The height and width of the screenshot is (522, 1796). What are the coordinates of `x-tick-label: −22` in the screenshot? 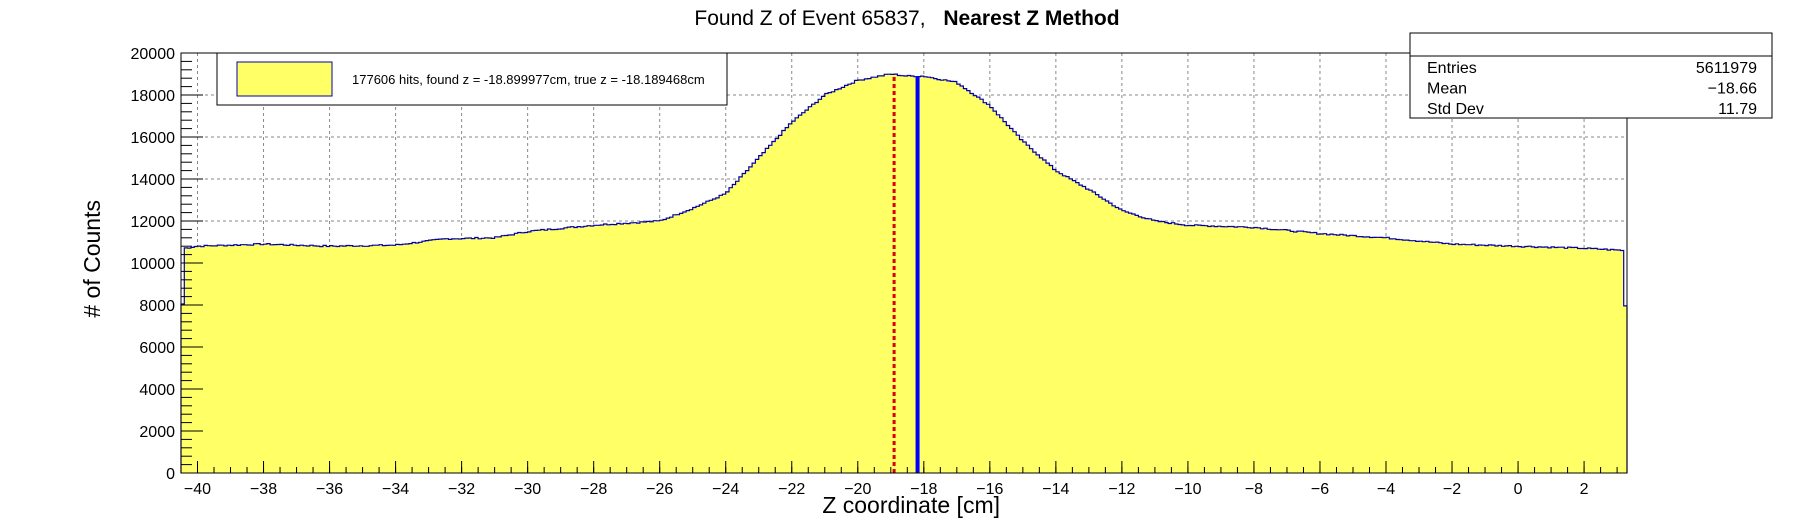 It's located at (791, 489).